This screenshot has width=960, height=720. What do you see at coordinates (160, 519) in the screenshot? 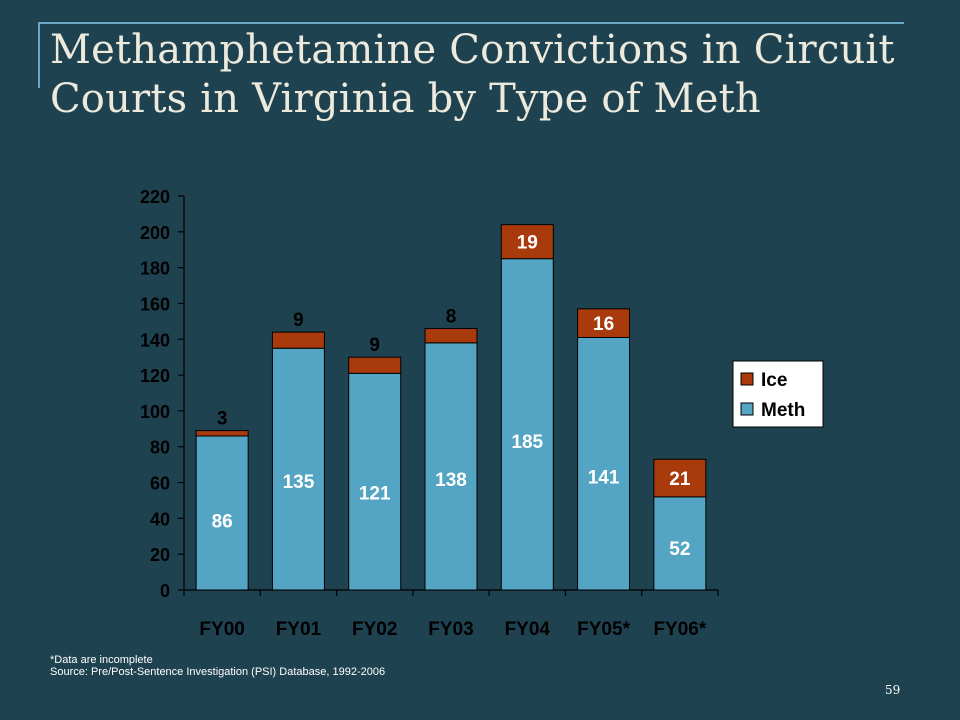
I see `y-tick-label: 40` at bounding box center [160, 519].